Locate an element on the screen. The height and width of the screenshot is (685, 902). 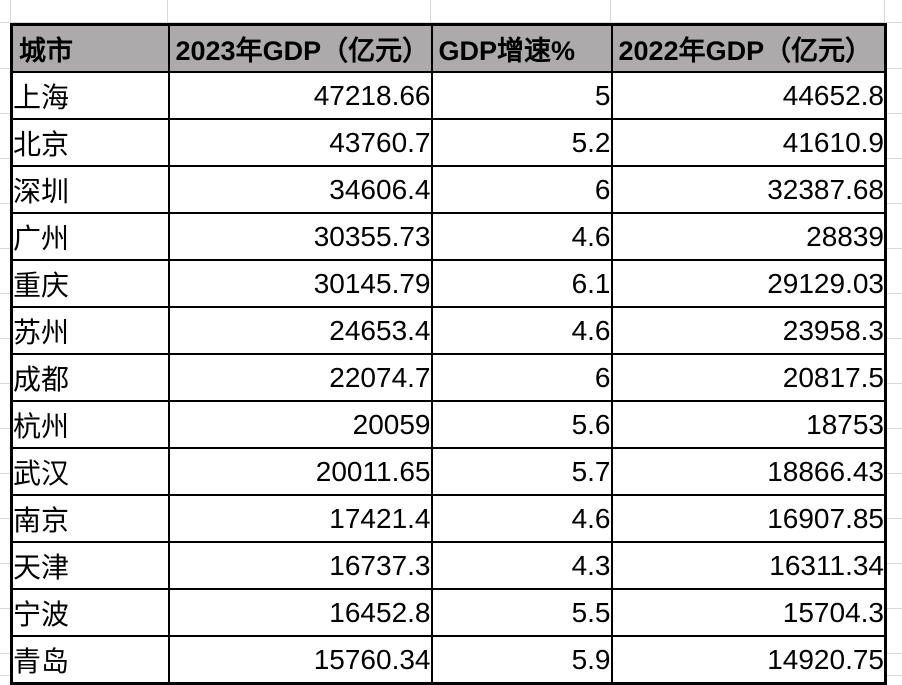
table-row: 广州 30355.73 4.6 28839 is located at coordinates (448, 236).